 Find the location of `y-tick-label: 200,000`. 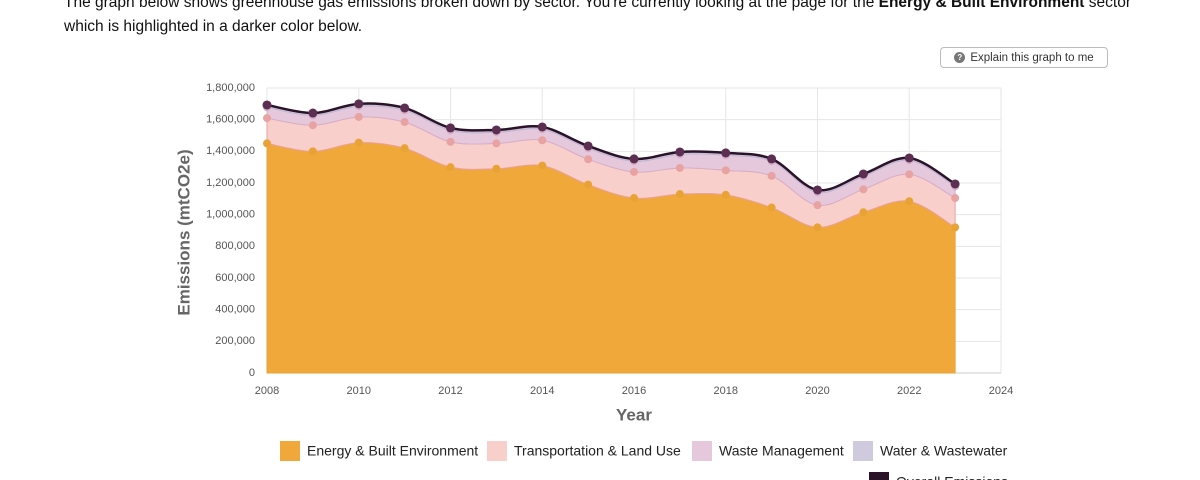

y-tick-label: 200,000 is located at coordinates (235, 341).